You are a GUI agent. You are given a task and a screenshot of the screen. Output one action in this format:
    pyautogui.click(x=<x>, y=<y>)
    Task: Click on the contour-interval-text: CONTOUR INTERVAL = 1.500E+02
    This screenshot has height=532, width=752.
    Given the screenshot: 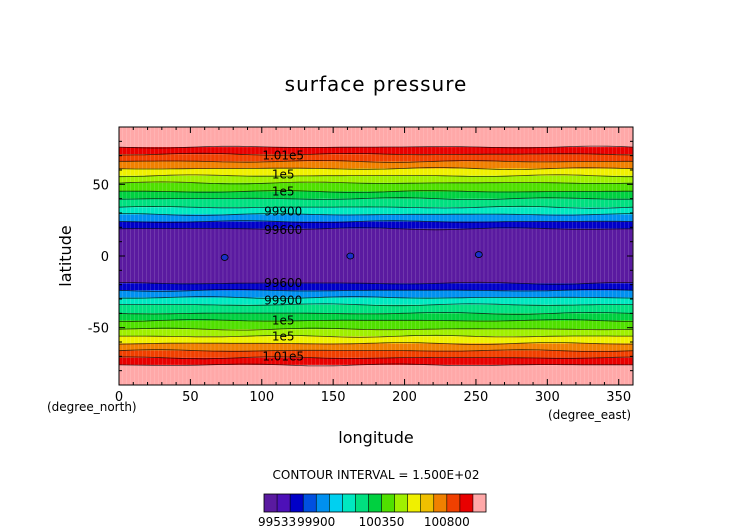 What is the action you would take?
    pyautogui.click(x=376, y=475)
    